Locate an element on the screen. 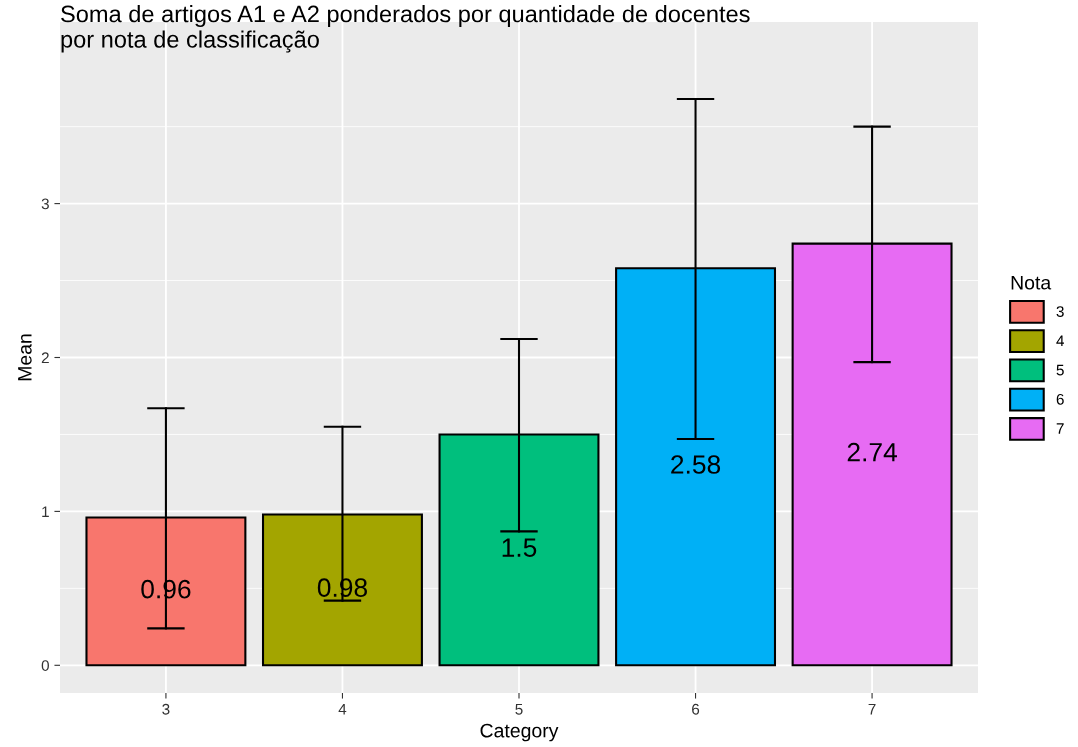  y-tick-label: 3 is located at coordinates (45, 204).